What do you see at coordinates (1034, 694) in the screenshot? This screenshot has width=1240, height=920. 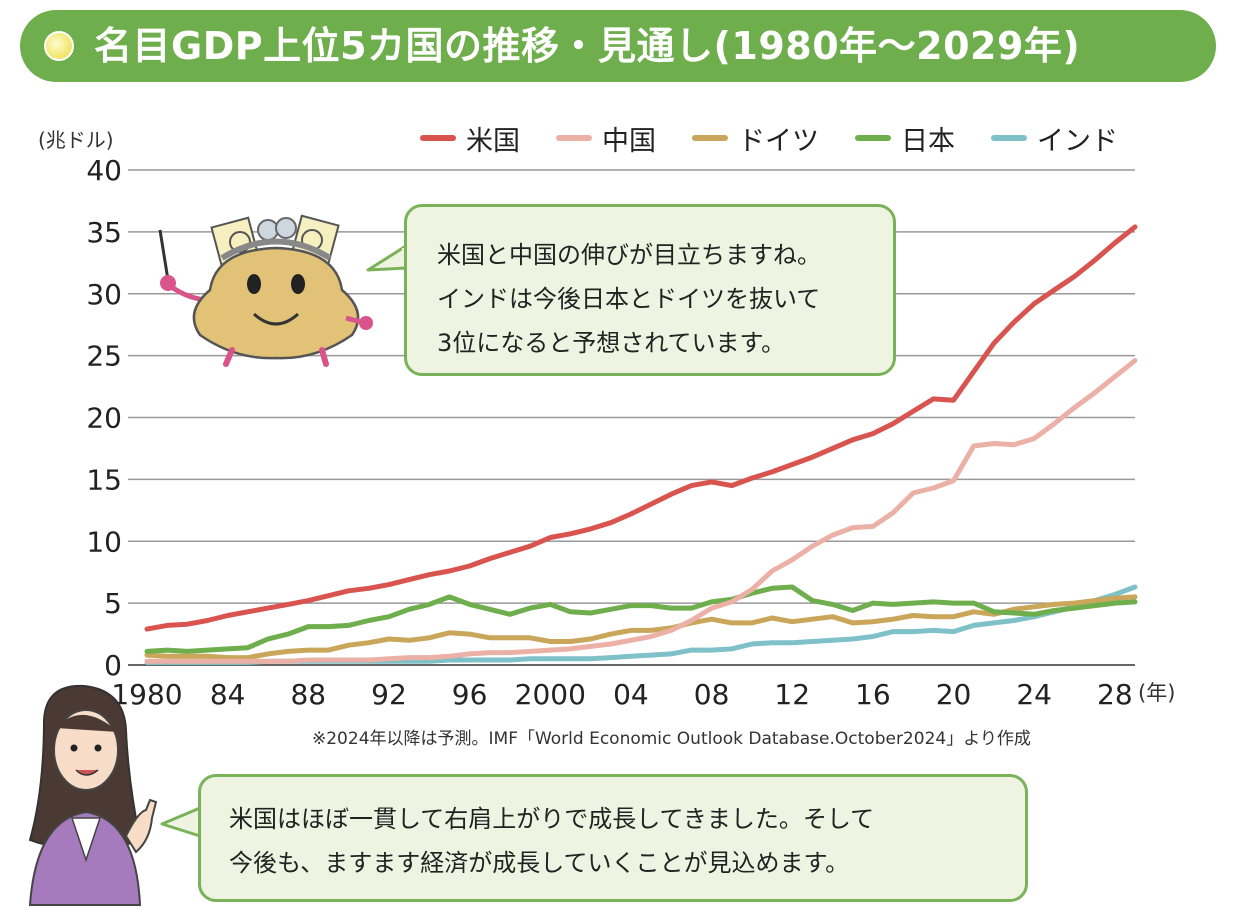 I see `x-tick-label: 24` at bounding box center [1034, 694].